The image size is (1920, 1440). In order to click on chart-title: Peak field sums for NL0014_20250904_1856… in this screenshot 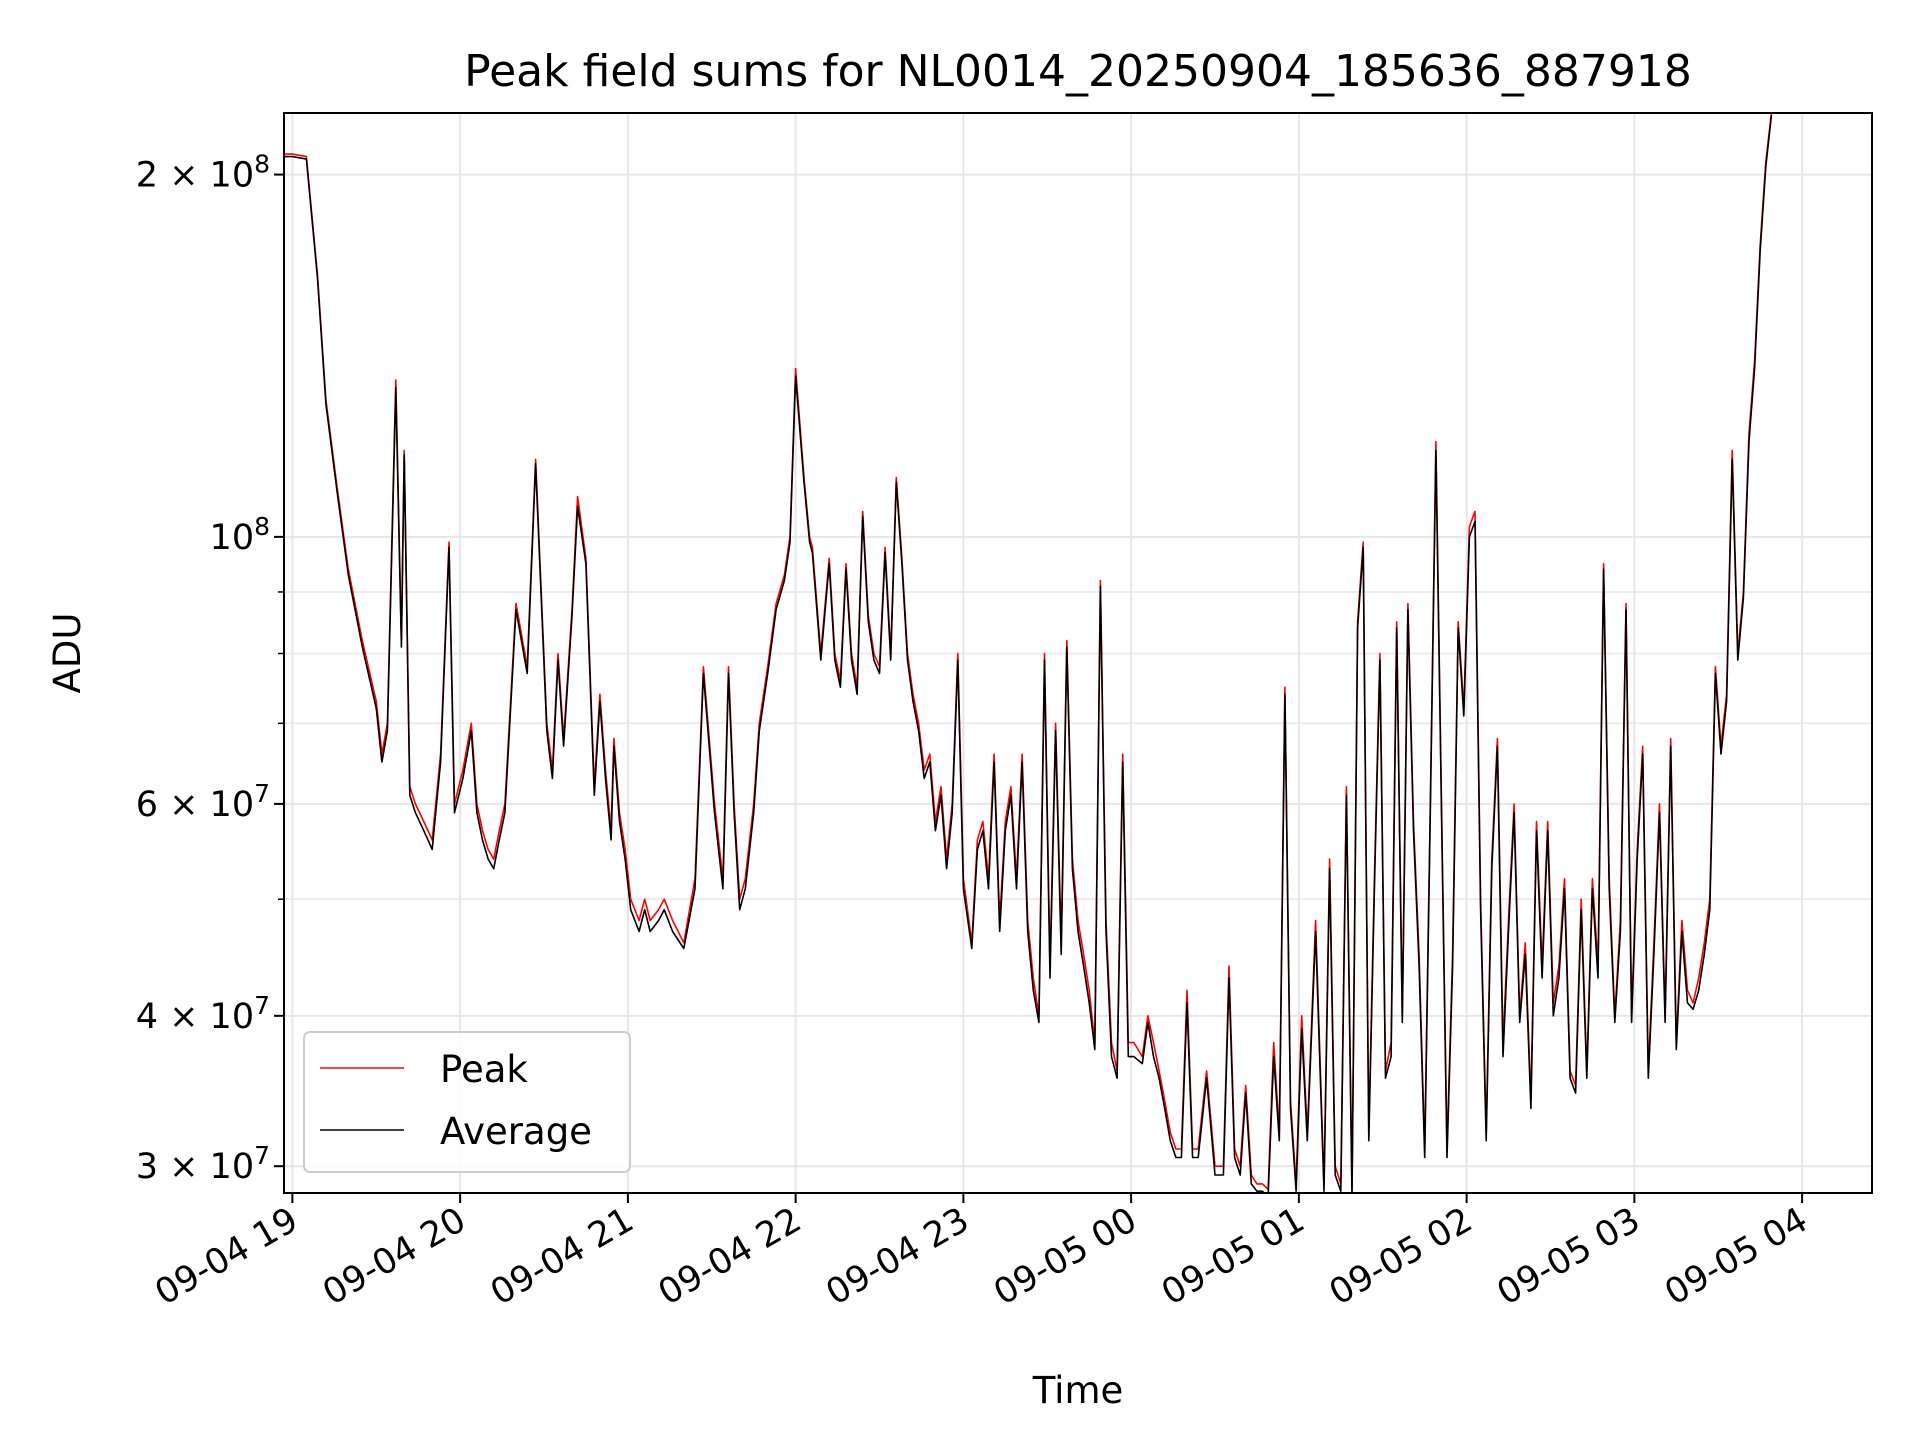, I will do `click(1078, 71)`.